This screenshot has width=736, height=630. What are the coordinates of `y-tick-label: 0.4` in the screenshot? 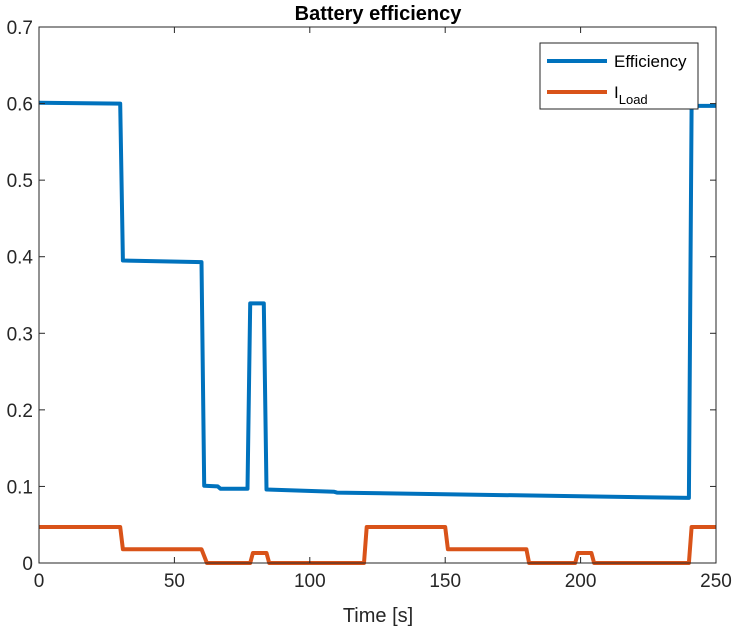 It's located at (20, 258).